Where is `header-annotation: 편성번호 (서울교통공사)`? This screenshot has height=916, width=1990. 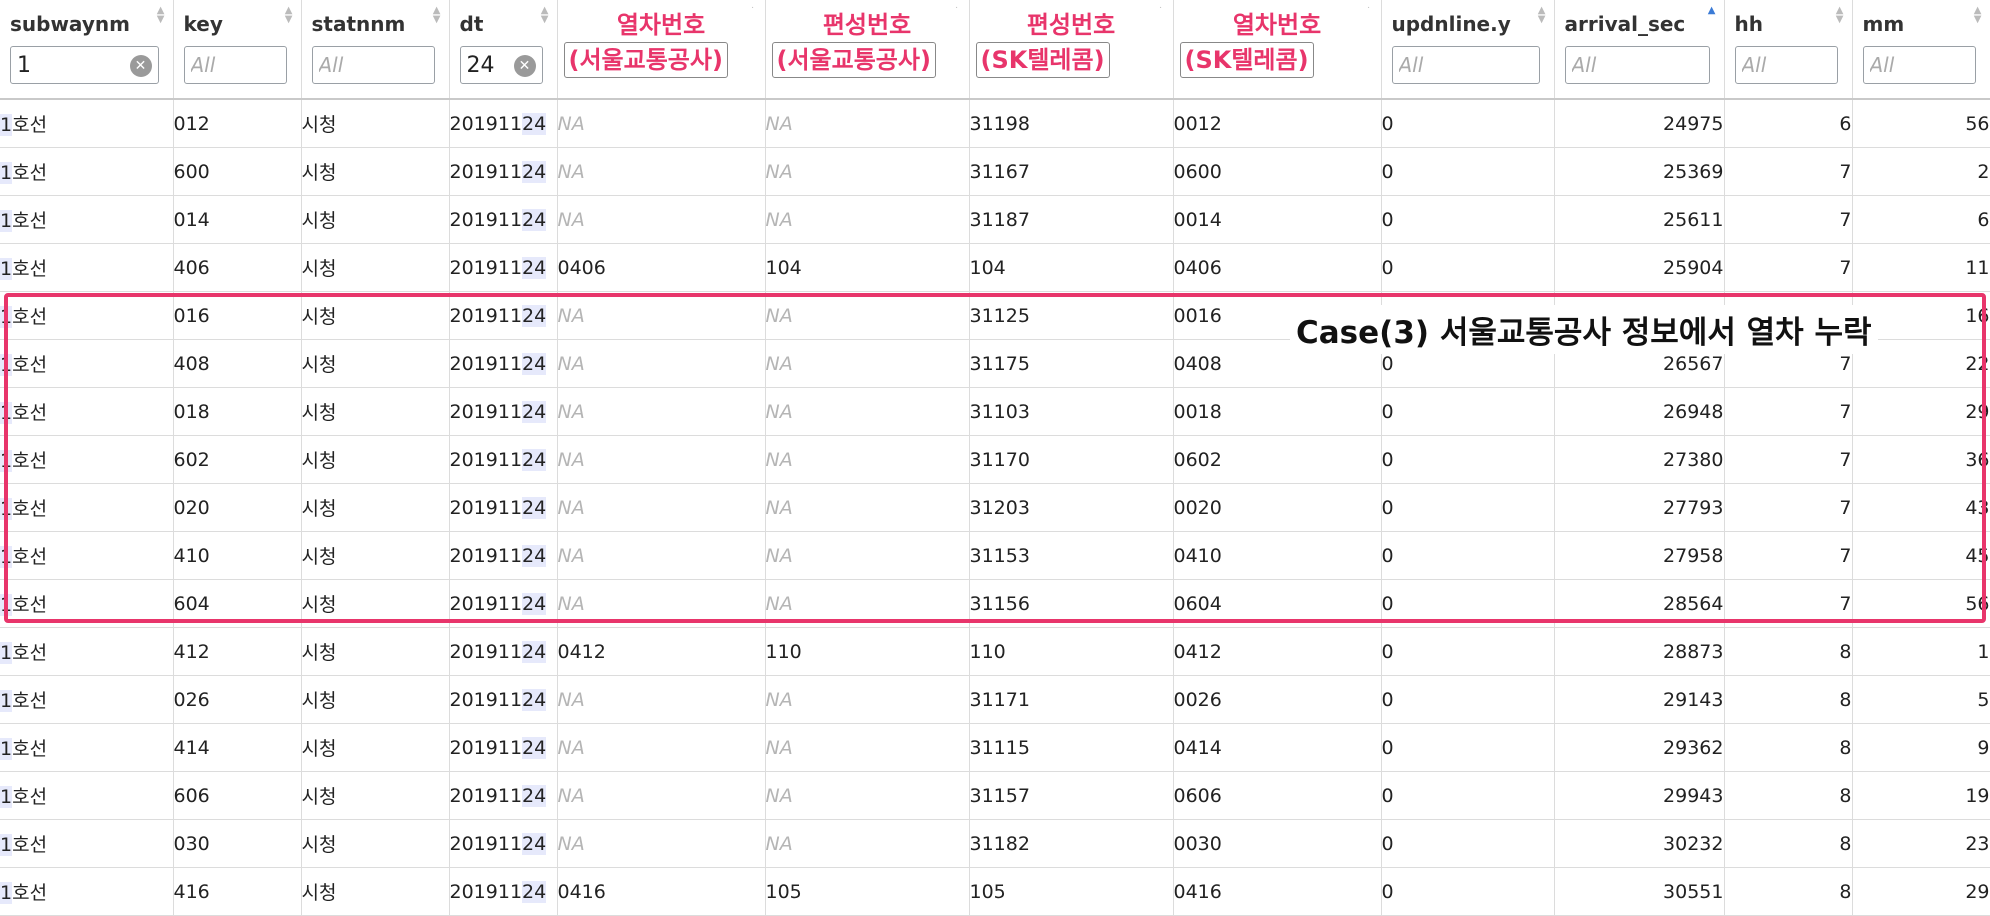
header-annotation: 편성번호 (서울교통공사) is located at coordinates (866, 46).